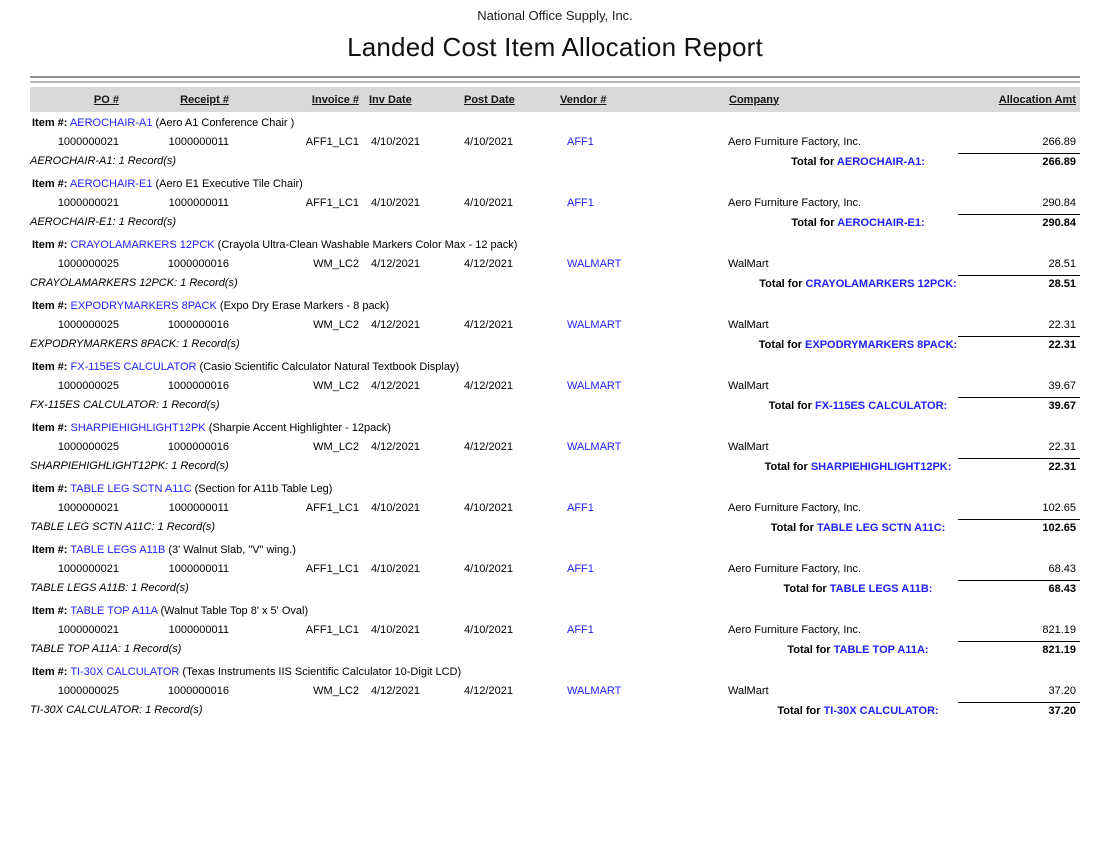  What do you see at coordinates (1019, 587) in the screenshot?
I see `total-amount: 68.43` at bounding box center [1019, 587].